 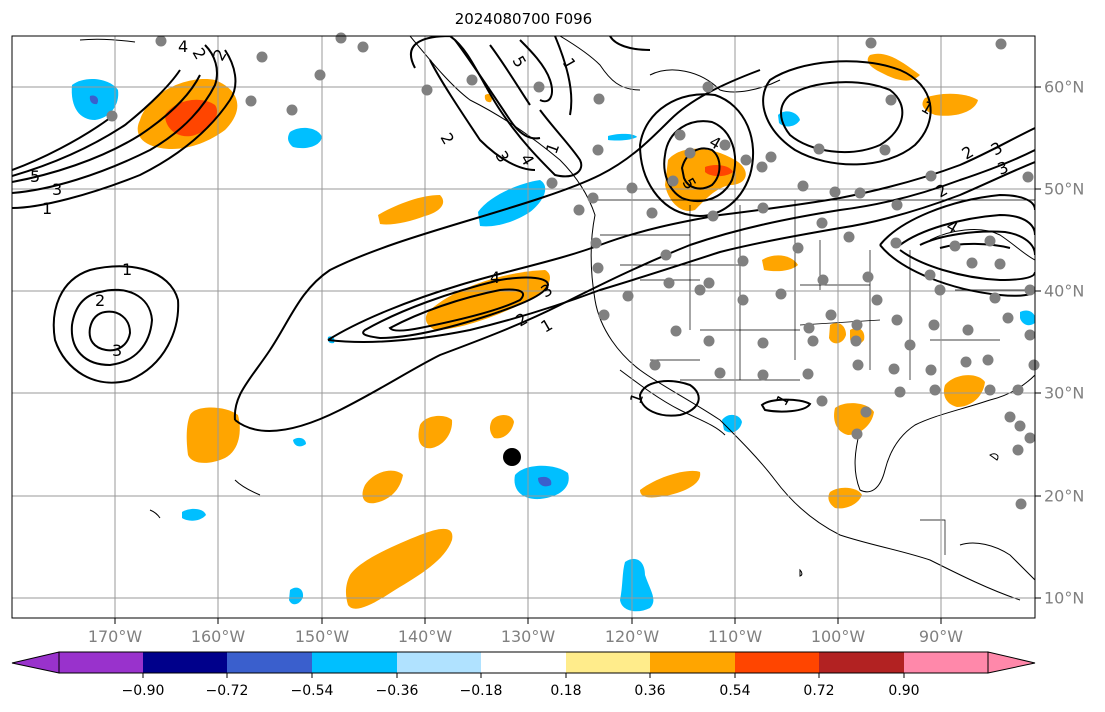 I want to click on lat-label: 10°N, so click(x=1064, y=598).